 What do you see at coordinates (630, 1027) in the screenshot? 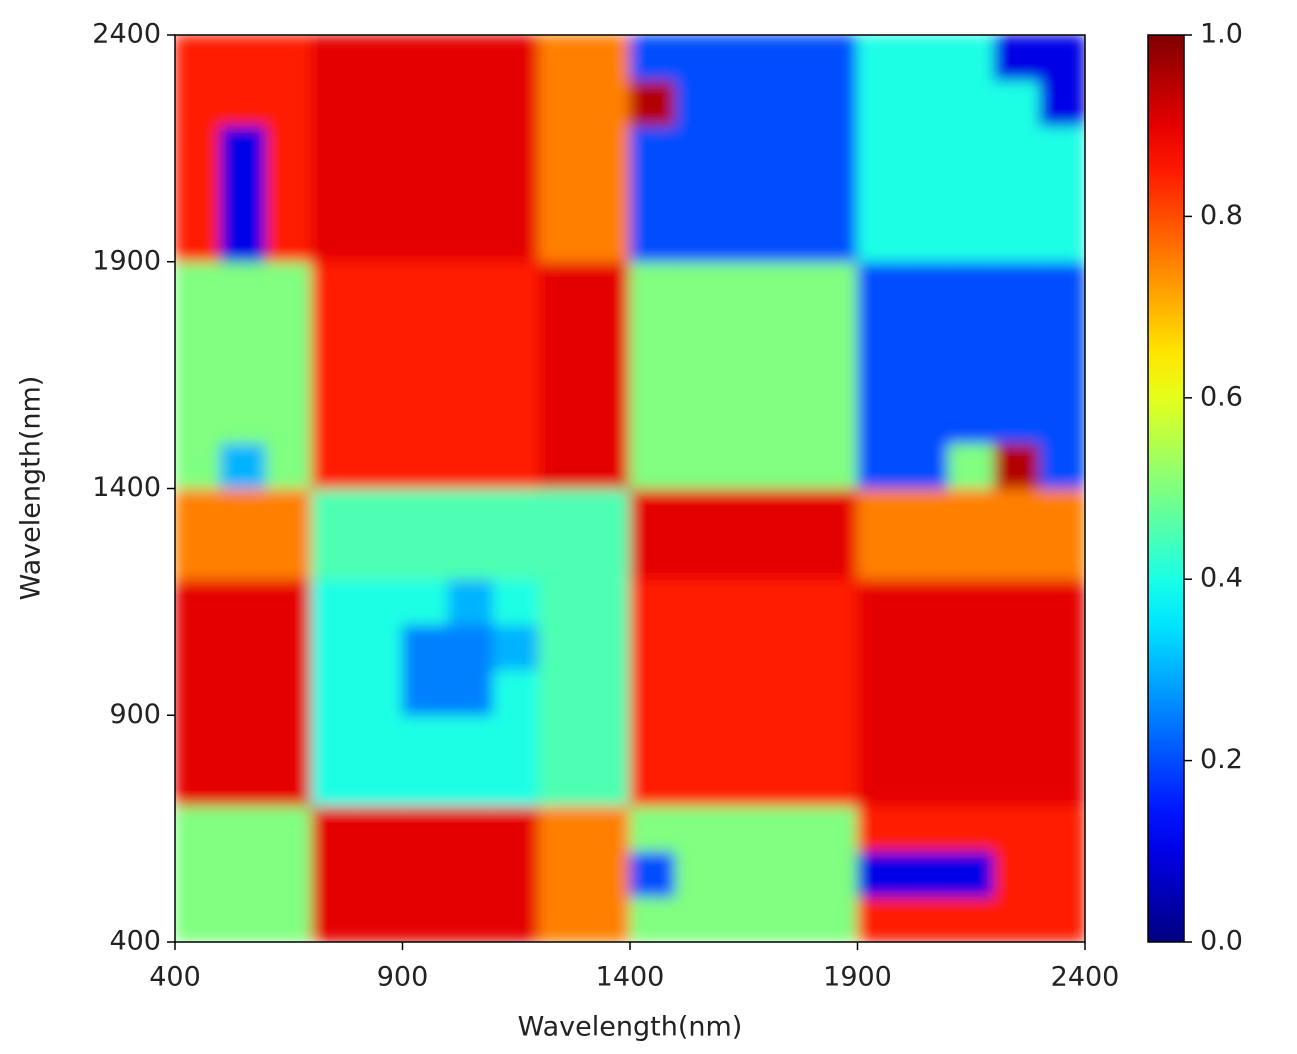
I see `x-axis-label: Wavelength(nm)` at bounding box center [630, 1027].